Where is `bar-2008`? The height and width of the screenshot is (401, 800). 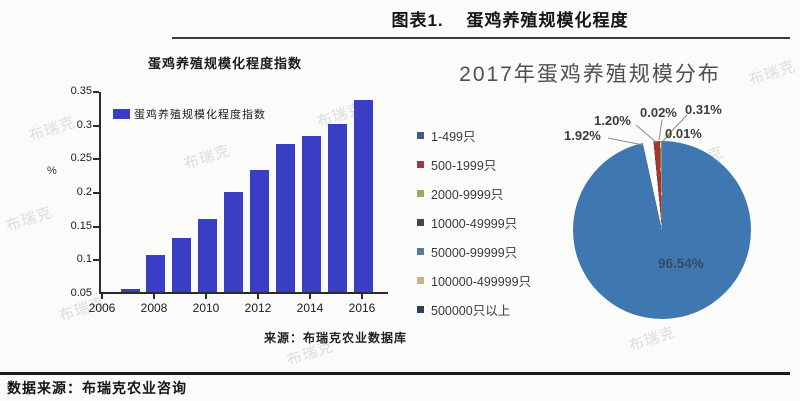
bar-2008 is located at coordinates (156, 273).